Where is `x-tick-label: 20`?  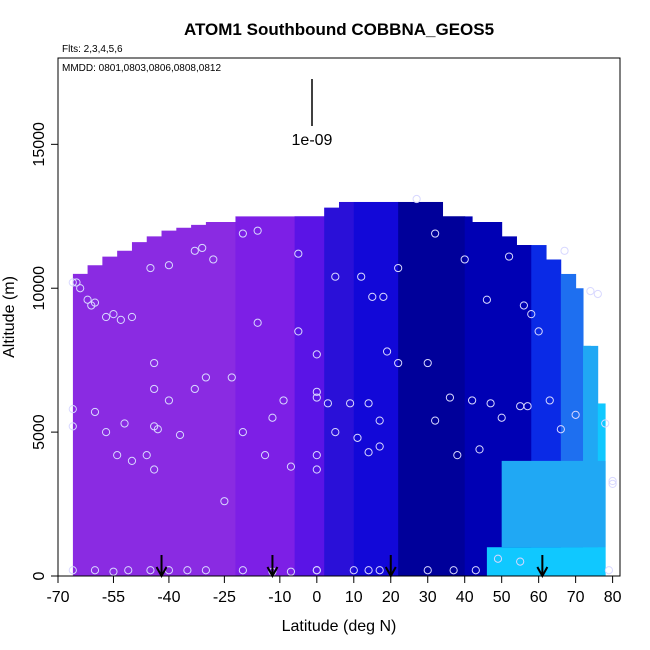 x-tick-label: 20 is located at coordinates (391, 597).